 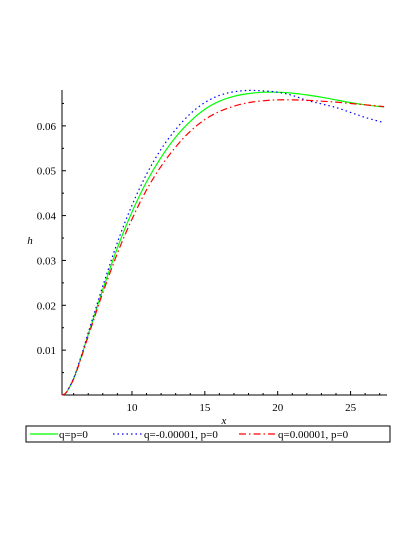 I want to click on legend-label-q-p-0: q=p=0, so click(x=73, y=435).